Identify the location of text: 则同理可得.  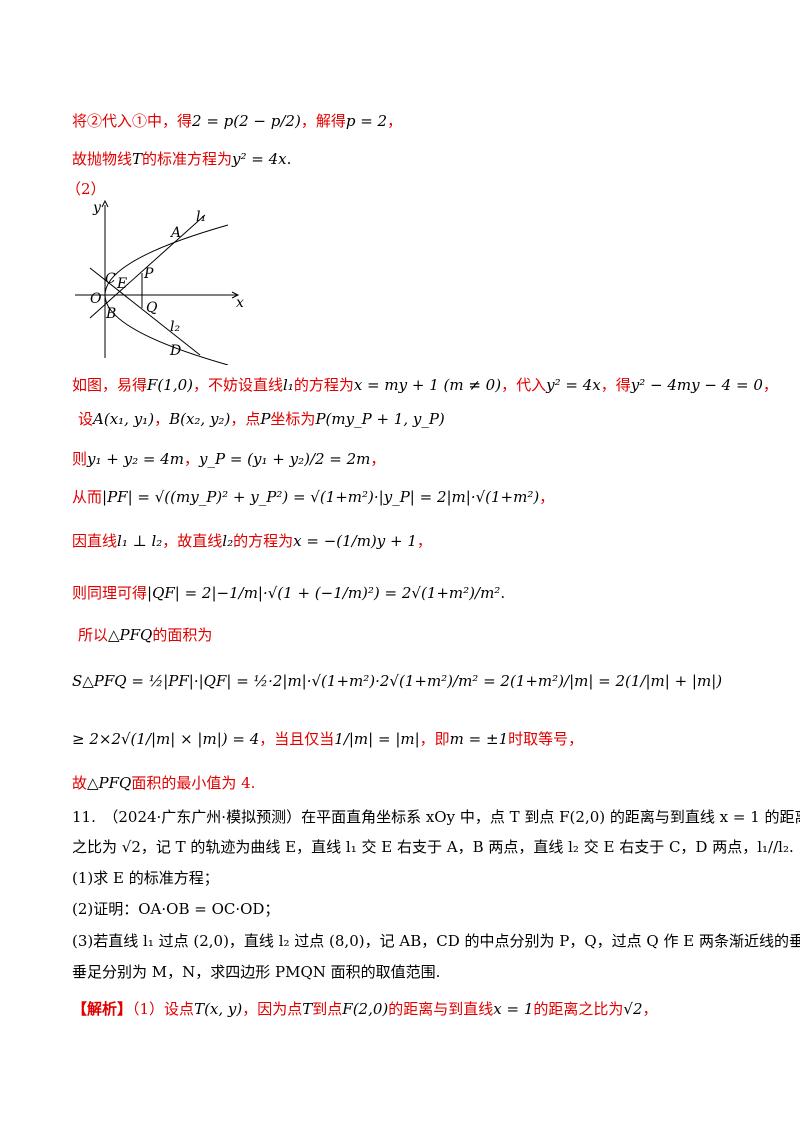
(110, 593).